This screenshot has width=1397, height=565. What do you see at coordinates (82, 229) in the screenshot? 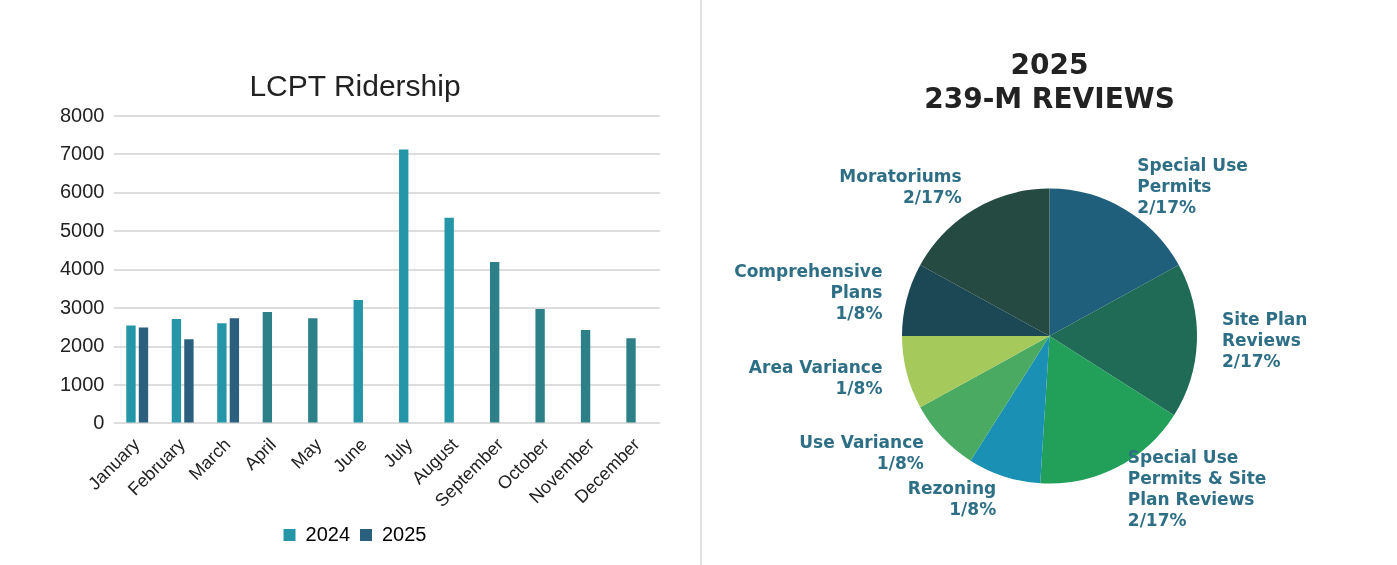
I see `y-tick-label: 5000` at bounding box center [82, 229].